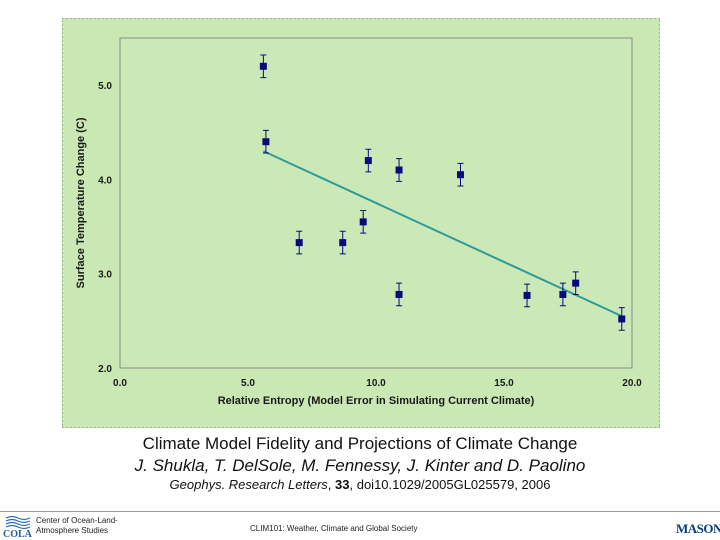 The width and height of the screenshot is (720, 540). Describe the element at coordinates (376, 383) in the screenshot. I see `x-tick-label: 10.0` at that location.